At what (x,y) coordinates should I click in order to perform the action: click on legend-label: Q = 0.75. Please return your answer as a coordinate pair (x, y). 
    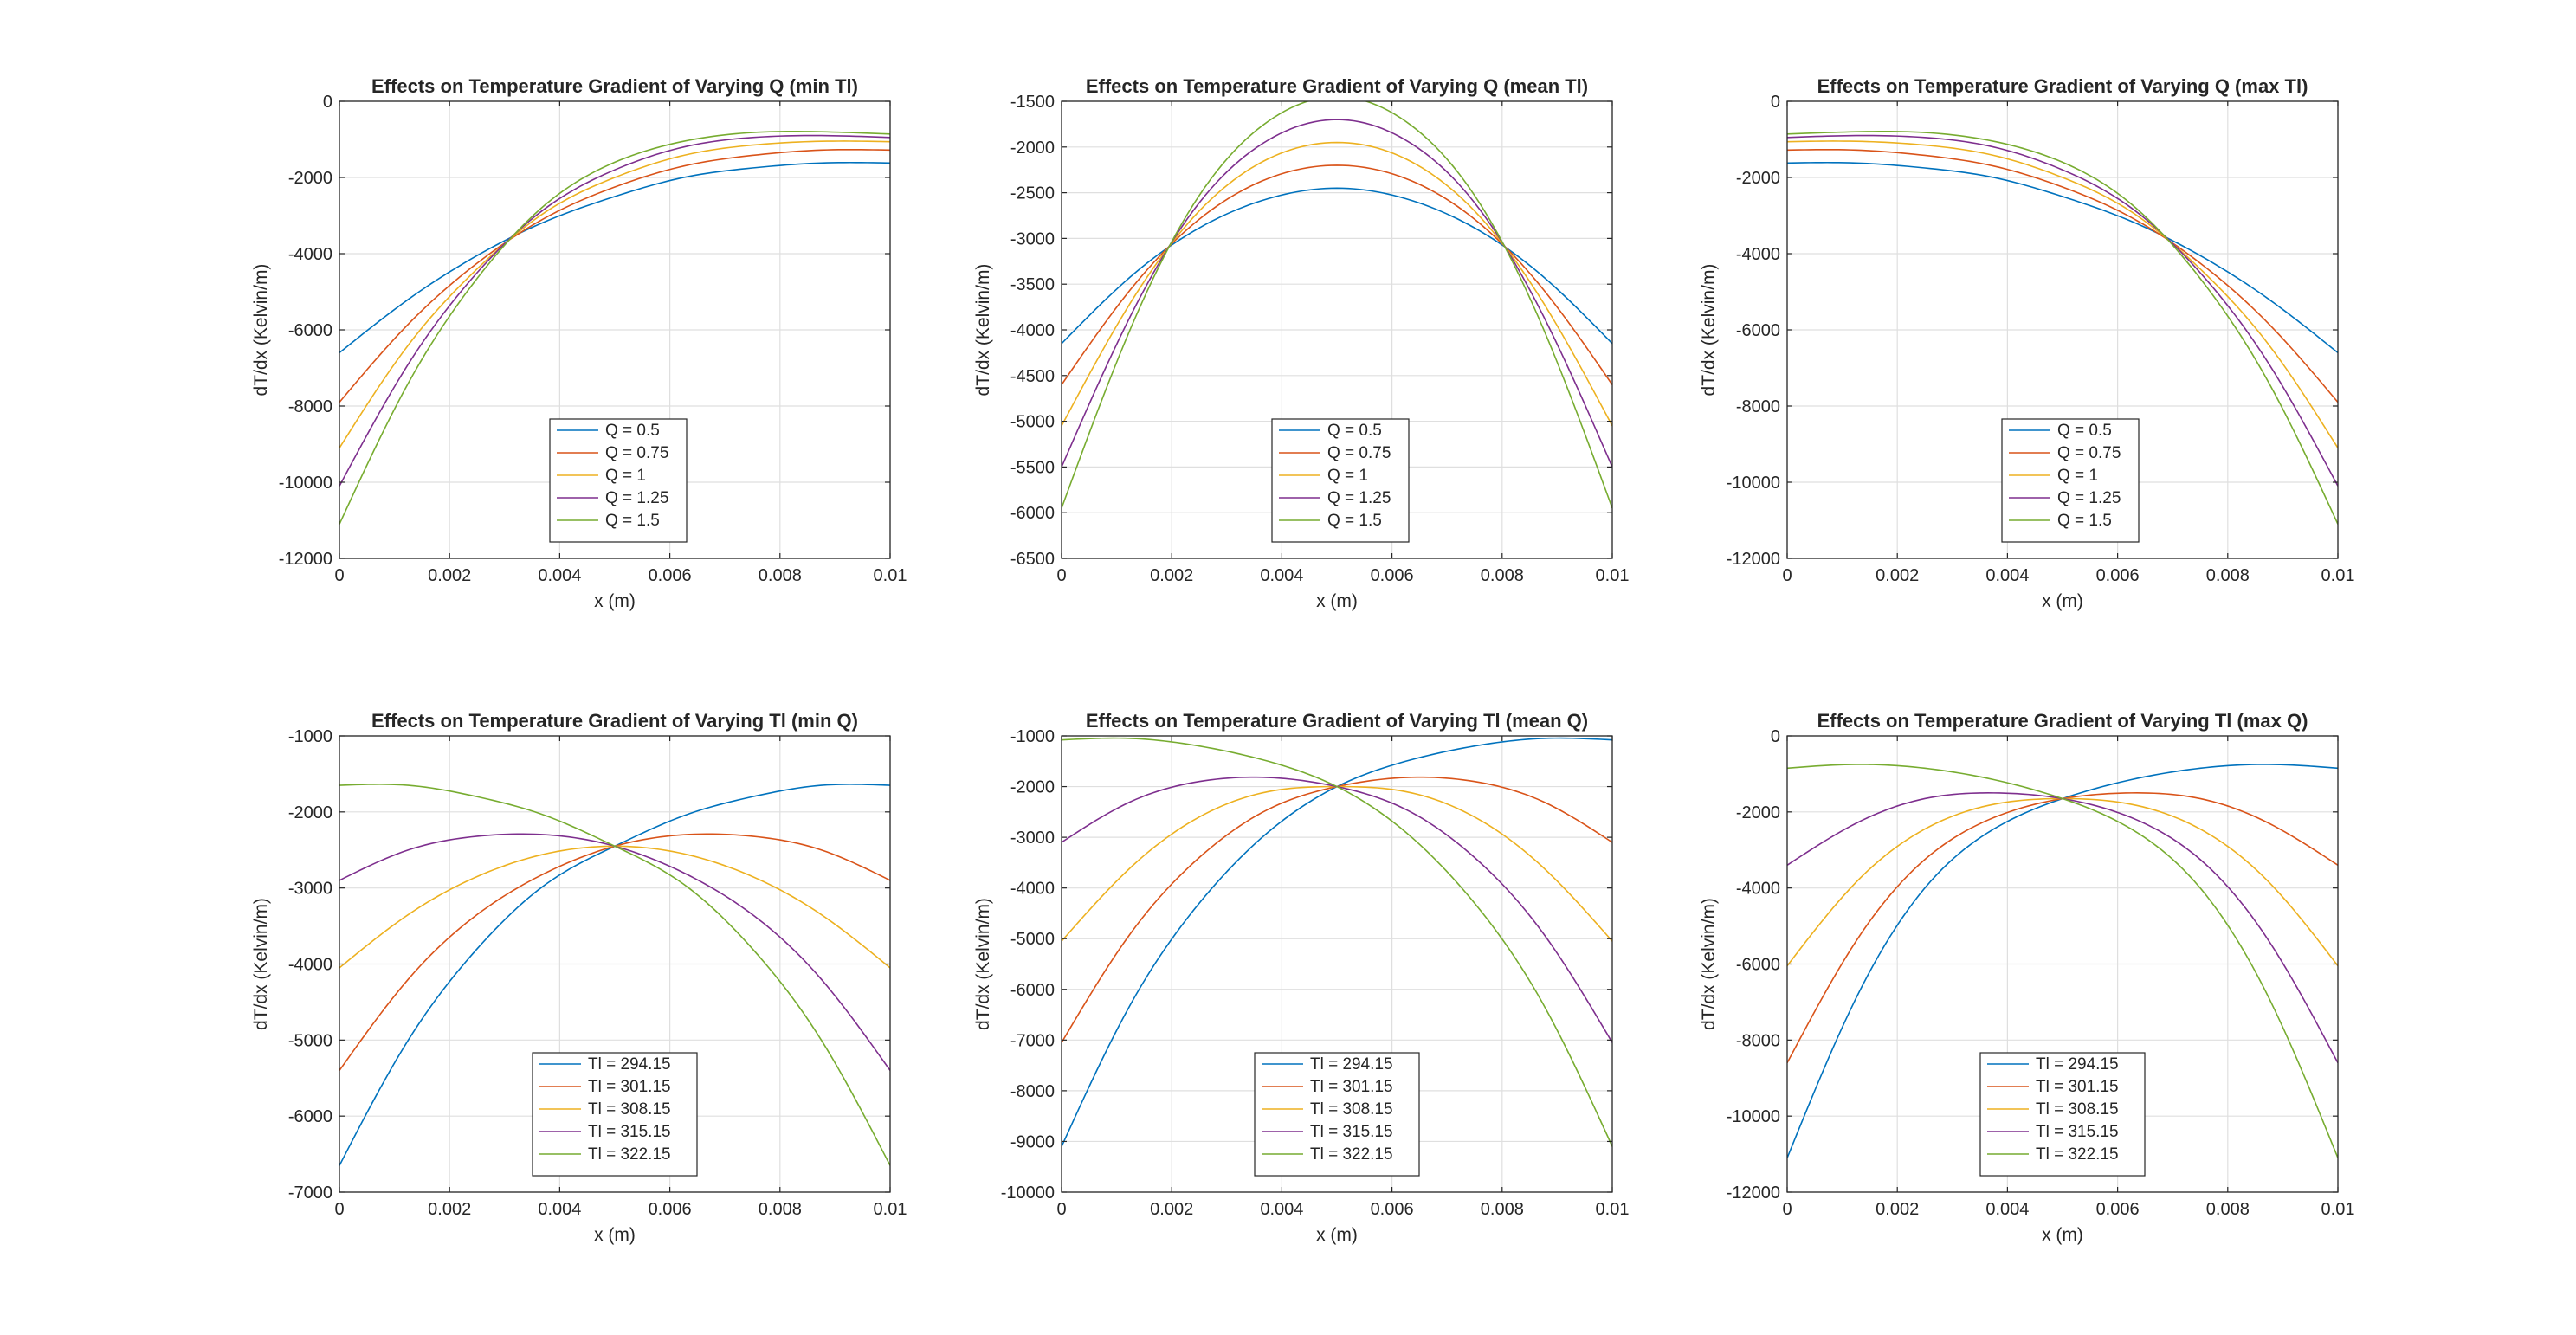
    Looking at the image, I should click on (1359, 453).